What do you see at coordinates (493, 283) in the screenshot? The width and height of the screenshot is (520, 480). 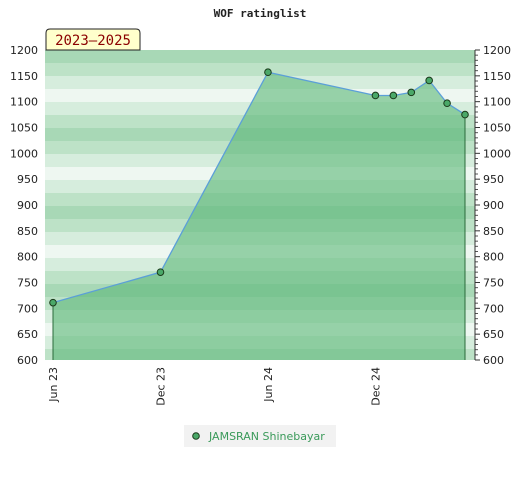 I see `y-tick-label-right: 750` at bounding box center [493, 283].